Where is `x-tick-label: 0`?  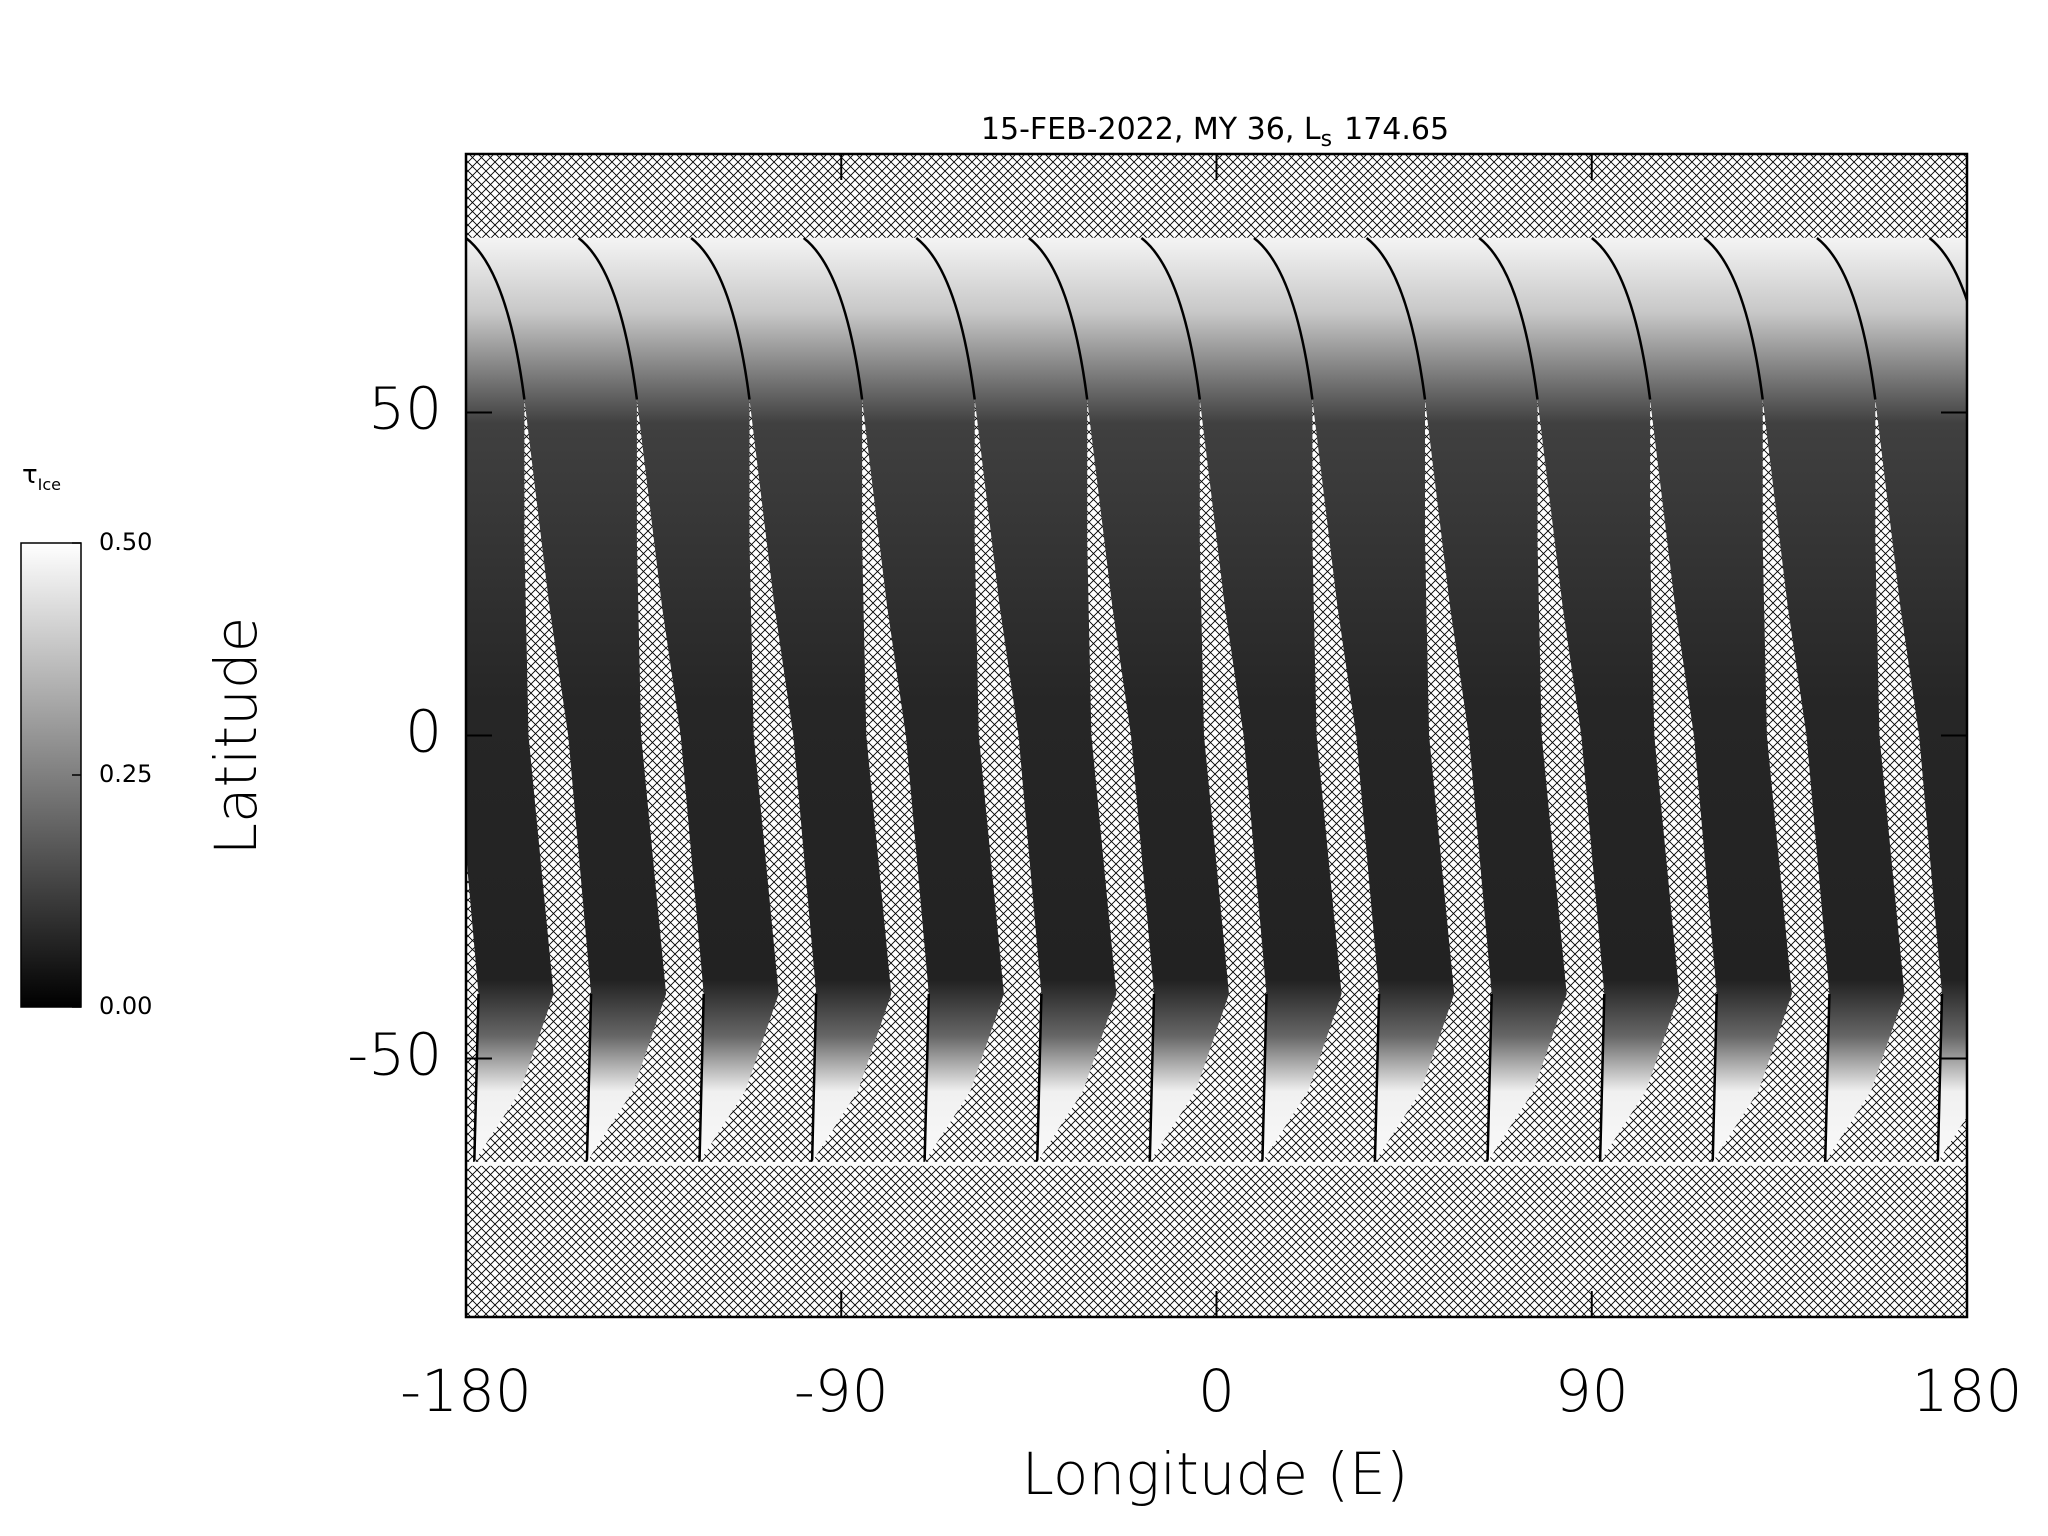 x-tick-label: 0 is located at coordinates (1216, 1391).